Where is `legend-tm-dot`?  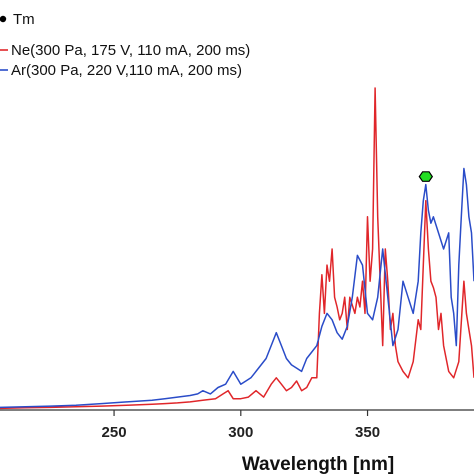
legend-tm-dot is located at coordinates (3, 19).